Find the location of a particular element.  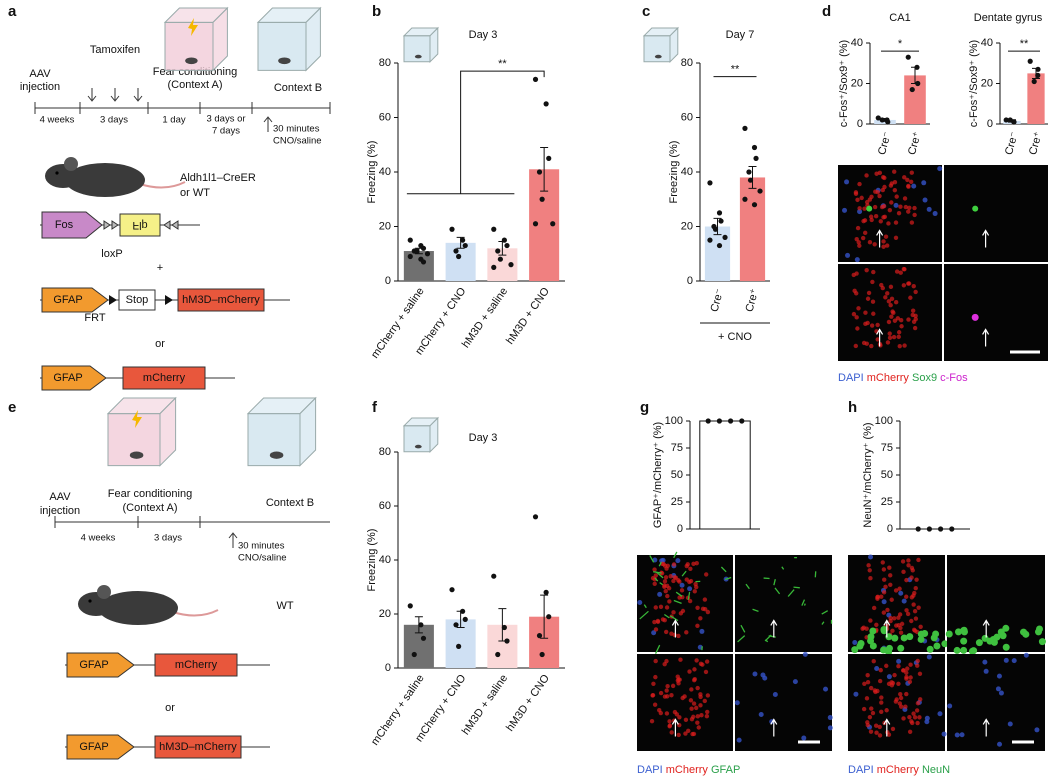

mouse-eye is located at coordinates (90, 601).